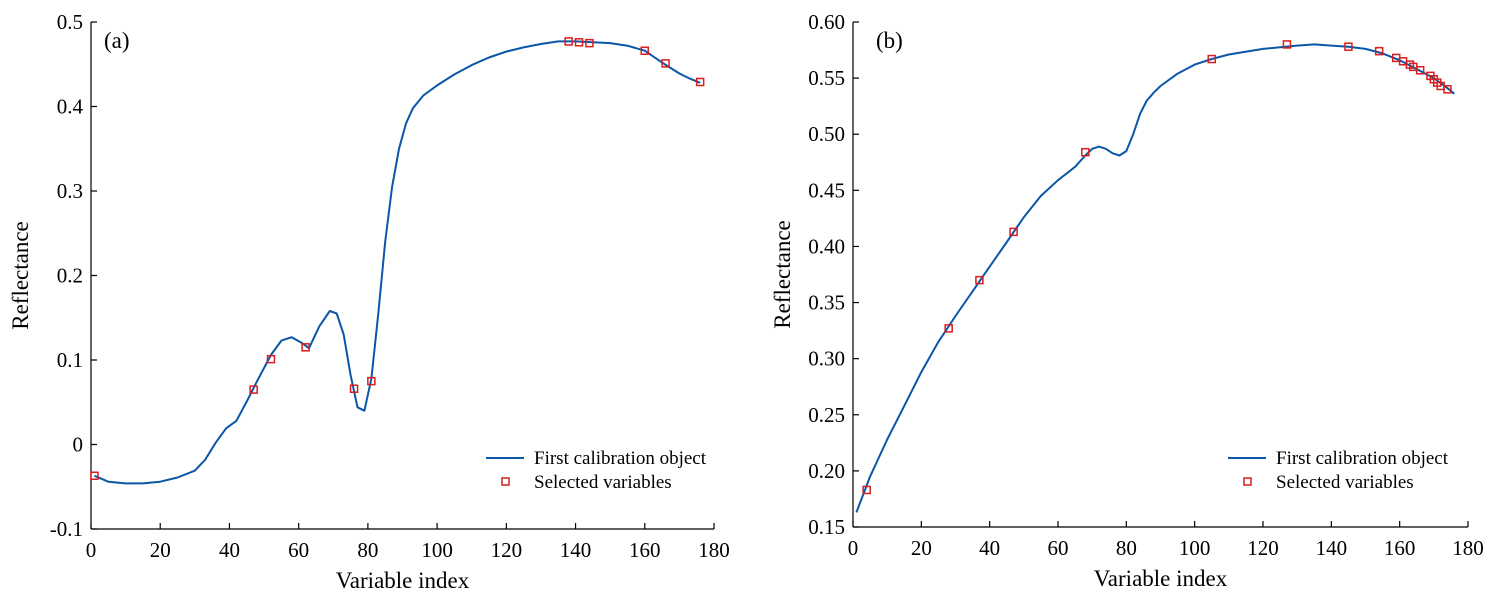 This screenshot has height=598, width=1500. I want to click on y-tick-label: 0.30, so click(826, 359).